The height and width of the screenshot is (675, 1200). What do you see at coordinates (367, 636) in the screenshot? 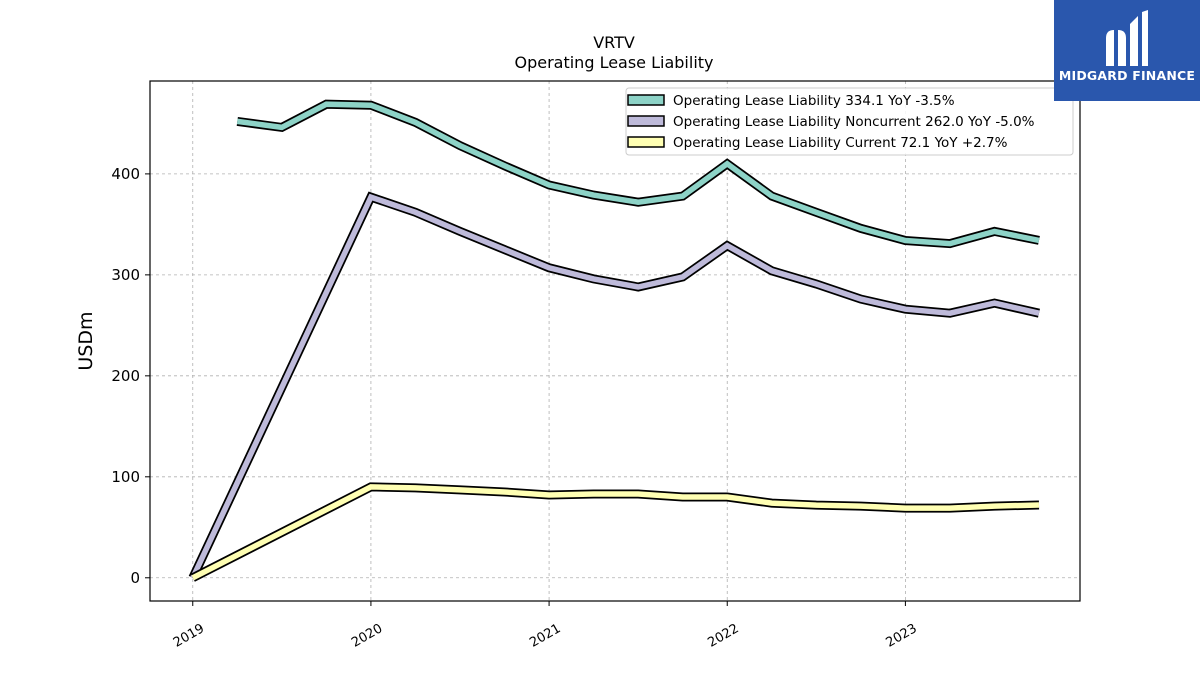
I see `x-tick-label: 2020` at bounding box center [367, 636].